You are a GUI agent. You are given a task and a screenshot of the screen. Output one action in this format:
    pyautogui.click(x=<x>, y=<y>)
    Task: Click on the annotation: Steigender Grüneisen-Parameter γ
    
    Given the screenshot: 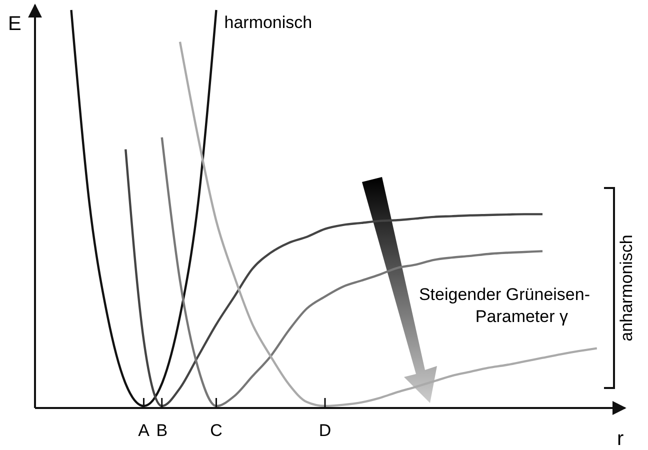 What is the action you would take?
    pyautogui.click(x=504, y=305)
    